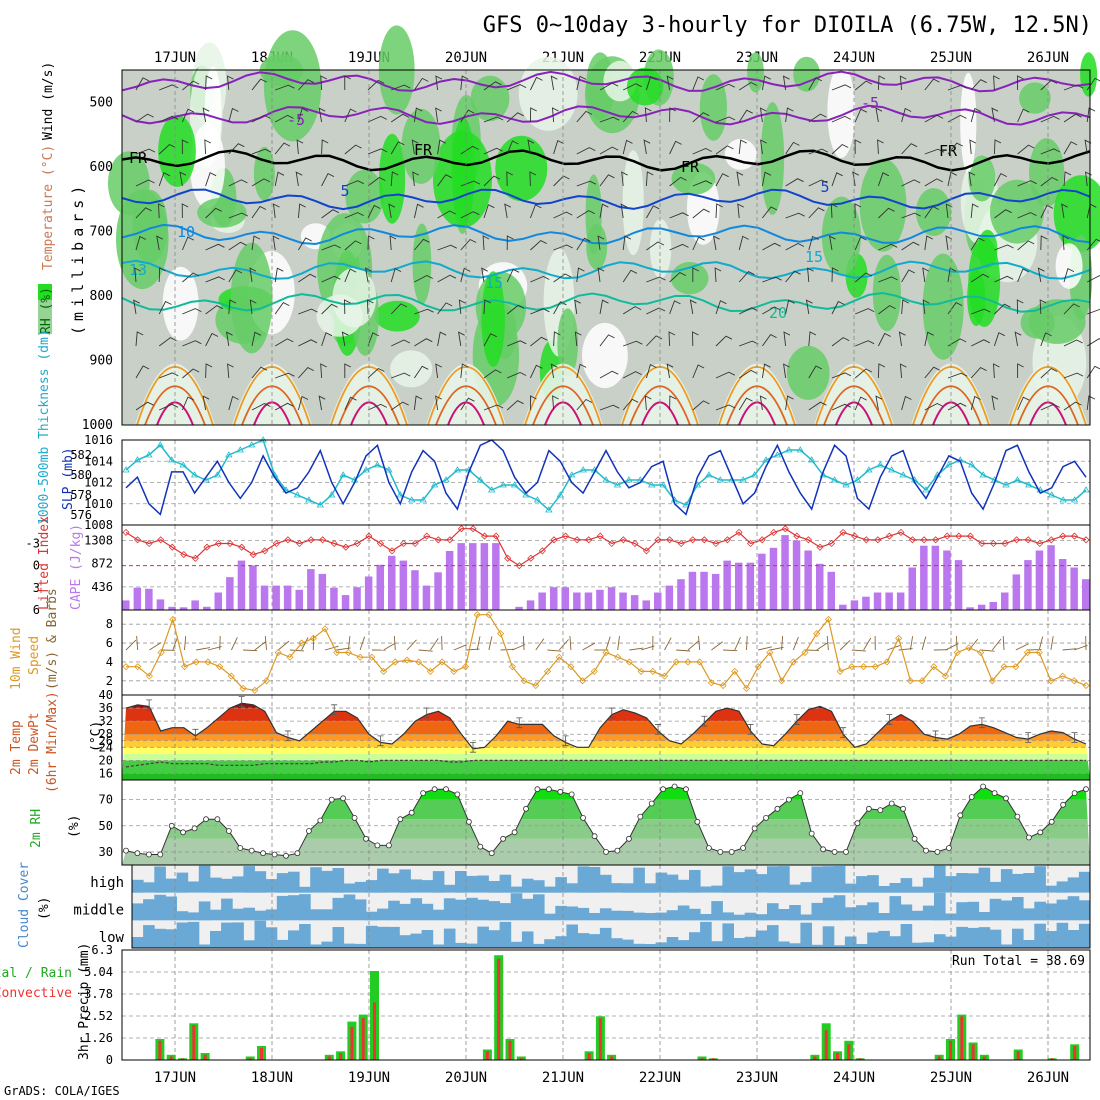  What do you see at coordinates (98, 911) in the screenshot?
I see `cloud-row-label: middle` at bounding box center [98, 911].